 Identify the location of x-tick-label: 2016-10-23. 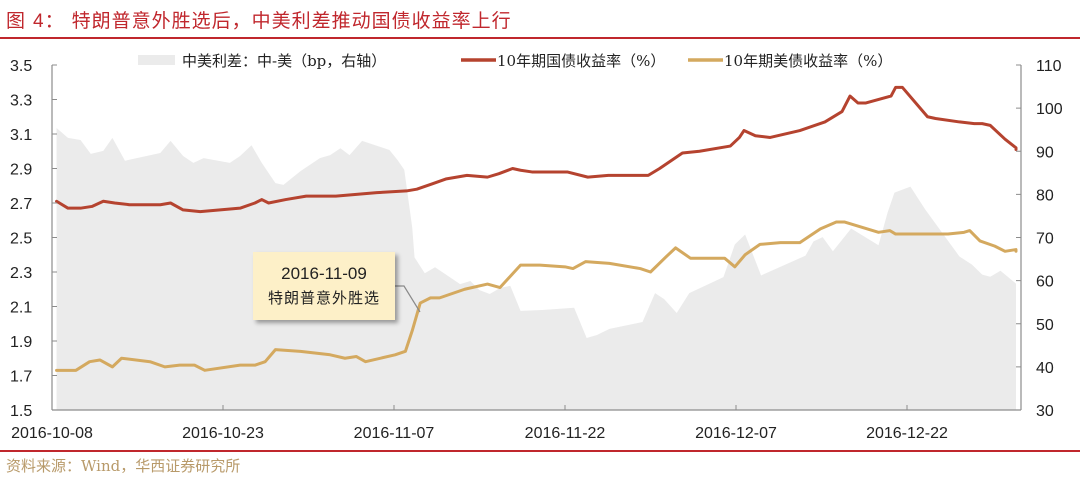
(223, 433).